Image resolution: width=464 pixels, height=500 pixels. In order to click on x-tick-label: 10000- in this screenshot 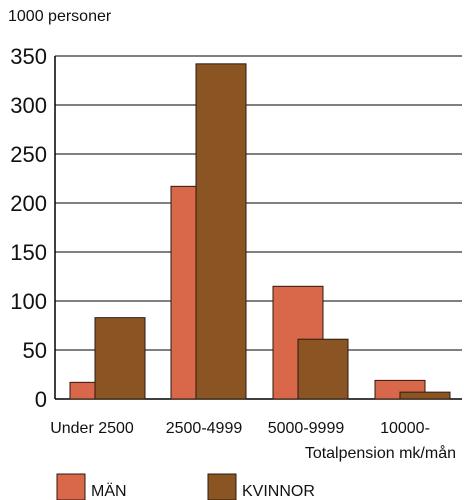, I will do `click(405, 428)`.